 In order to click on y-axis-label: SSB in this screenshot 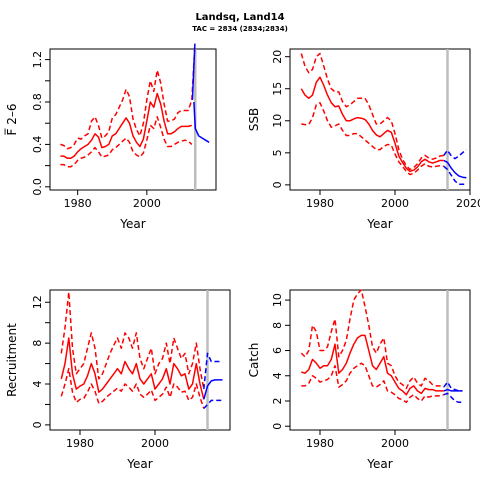, I will do `click(254, 119)`.